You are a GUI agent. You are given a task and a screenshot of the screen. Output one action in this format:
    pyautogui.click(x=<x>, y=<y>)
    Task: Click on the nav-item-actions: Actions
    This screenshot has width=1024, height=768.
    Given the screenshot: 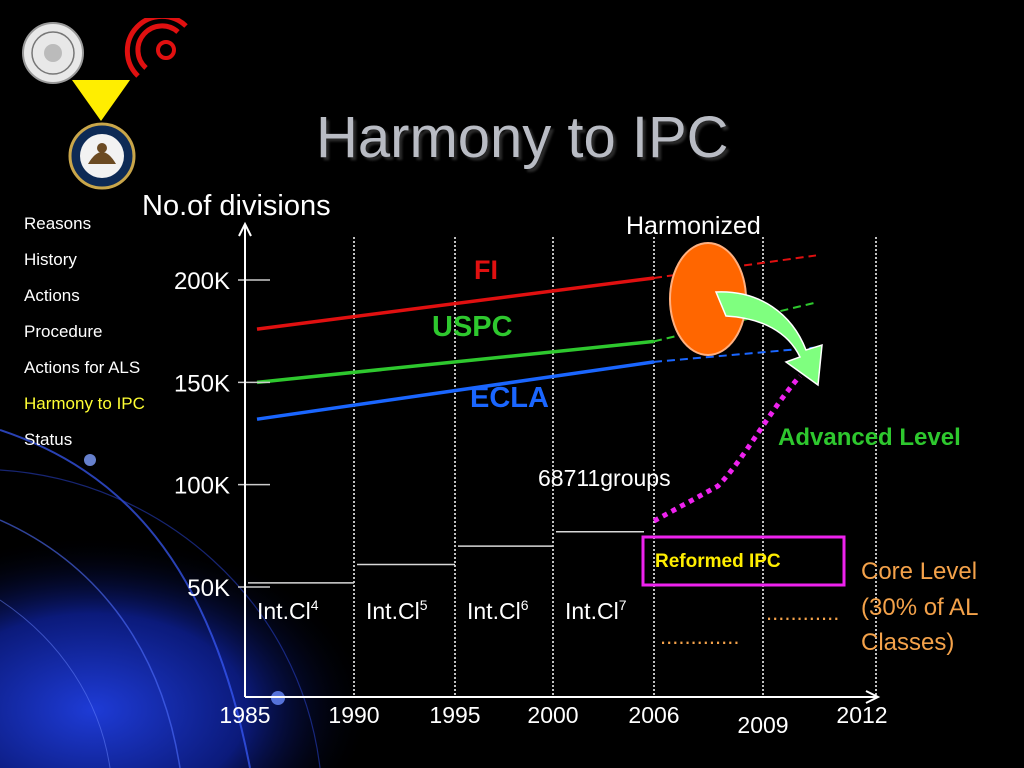 What is the action you would take?
    pyautogui.click(x=52, y=295)
    